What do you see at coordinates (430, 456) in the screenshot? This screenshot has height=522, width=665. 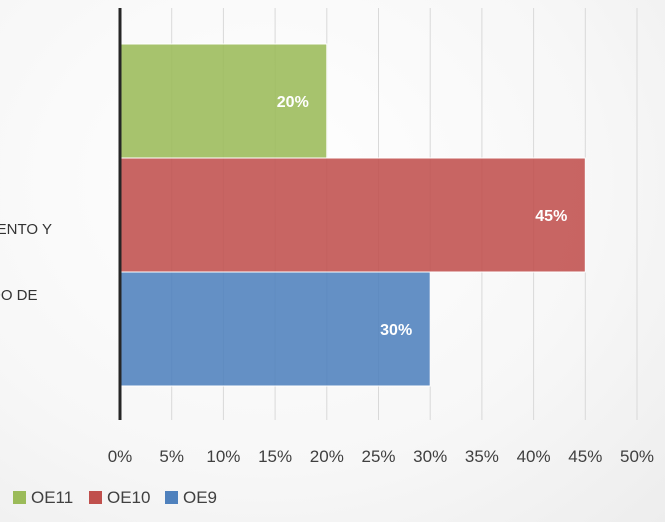 I see `x-tick-label: 30%` at bounding box center [430, 456].